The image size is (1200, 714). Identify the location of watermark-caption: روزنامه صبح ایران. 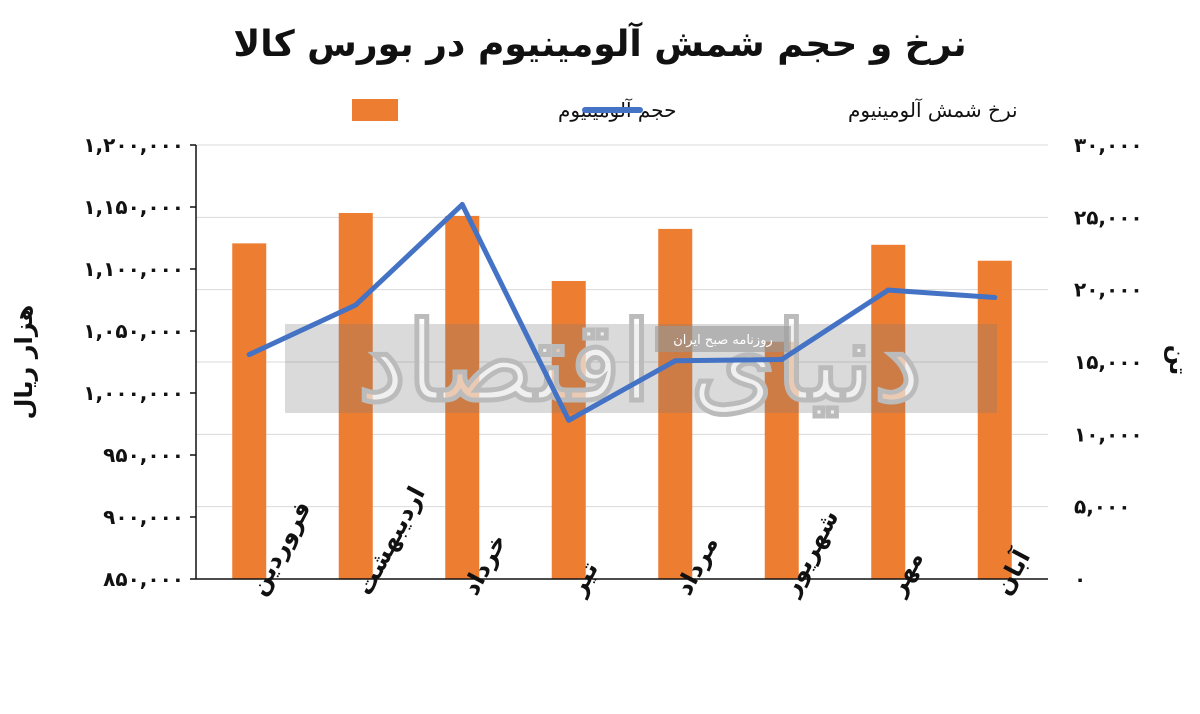
(723, 340).